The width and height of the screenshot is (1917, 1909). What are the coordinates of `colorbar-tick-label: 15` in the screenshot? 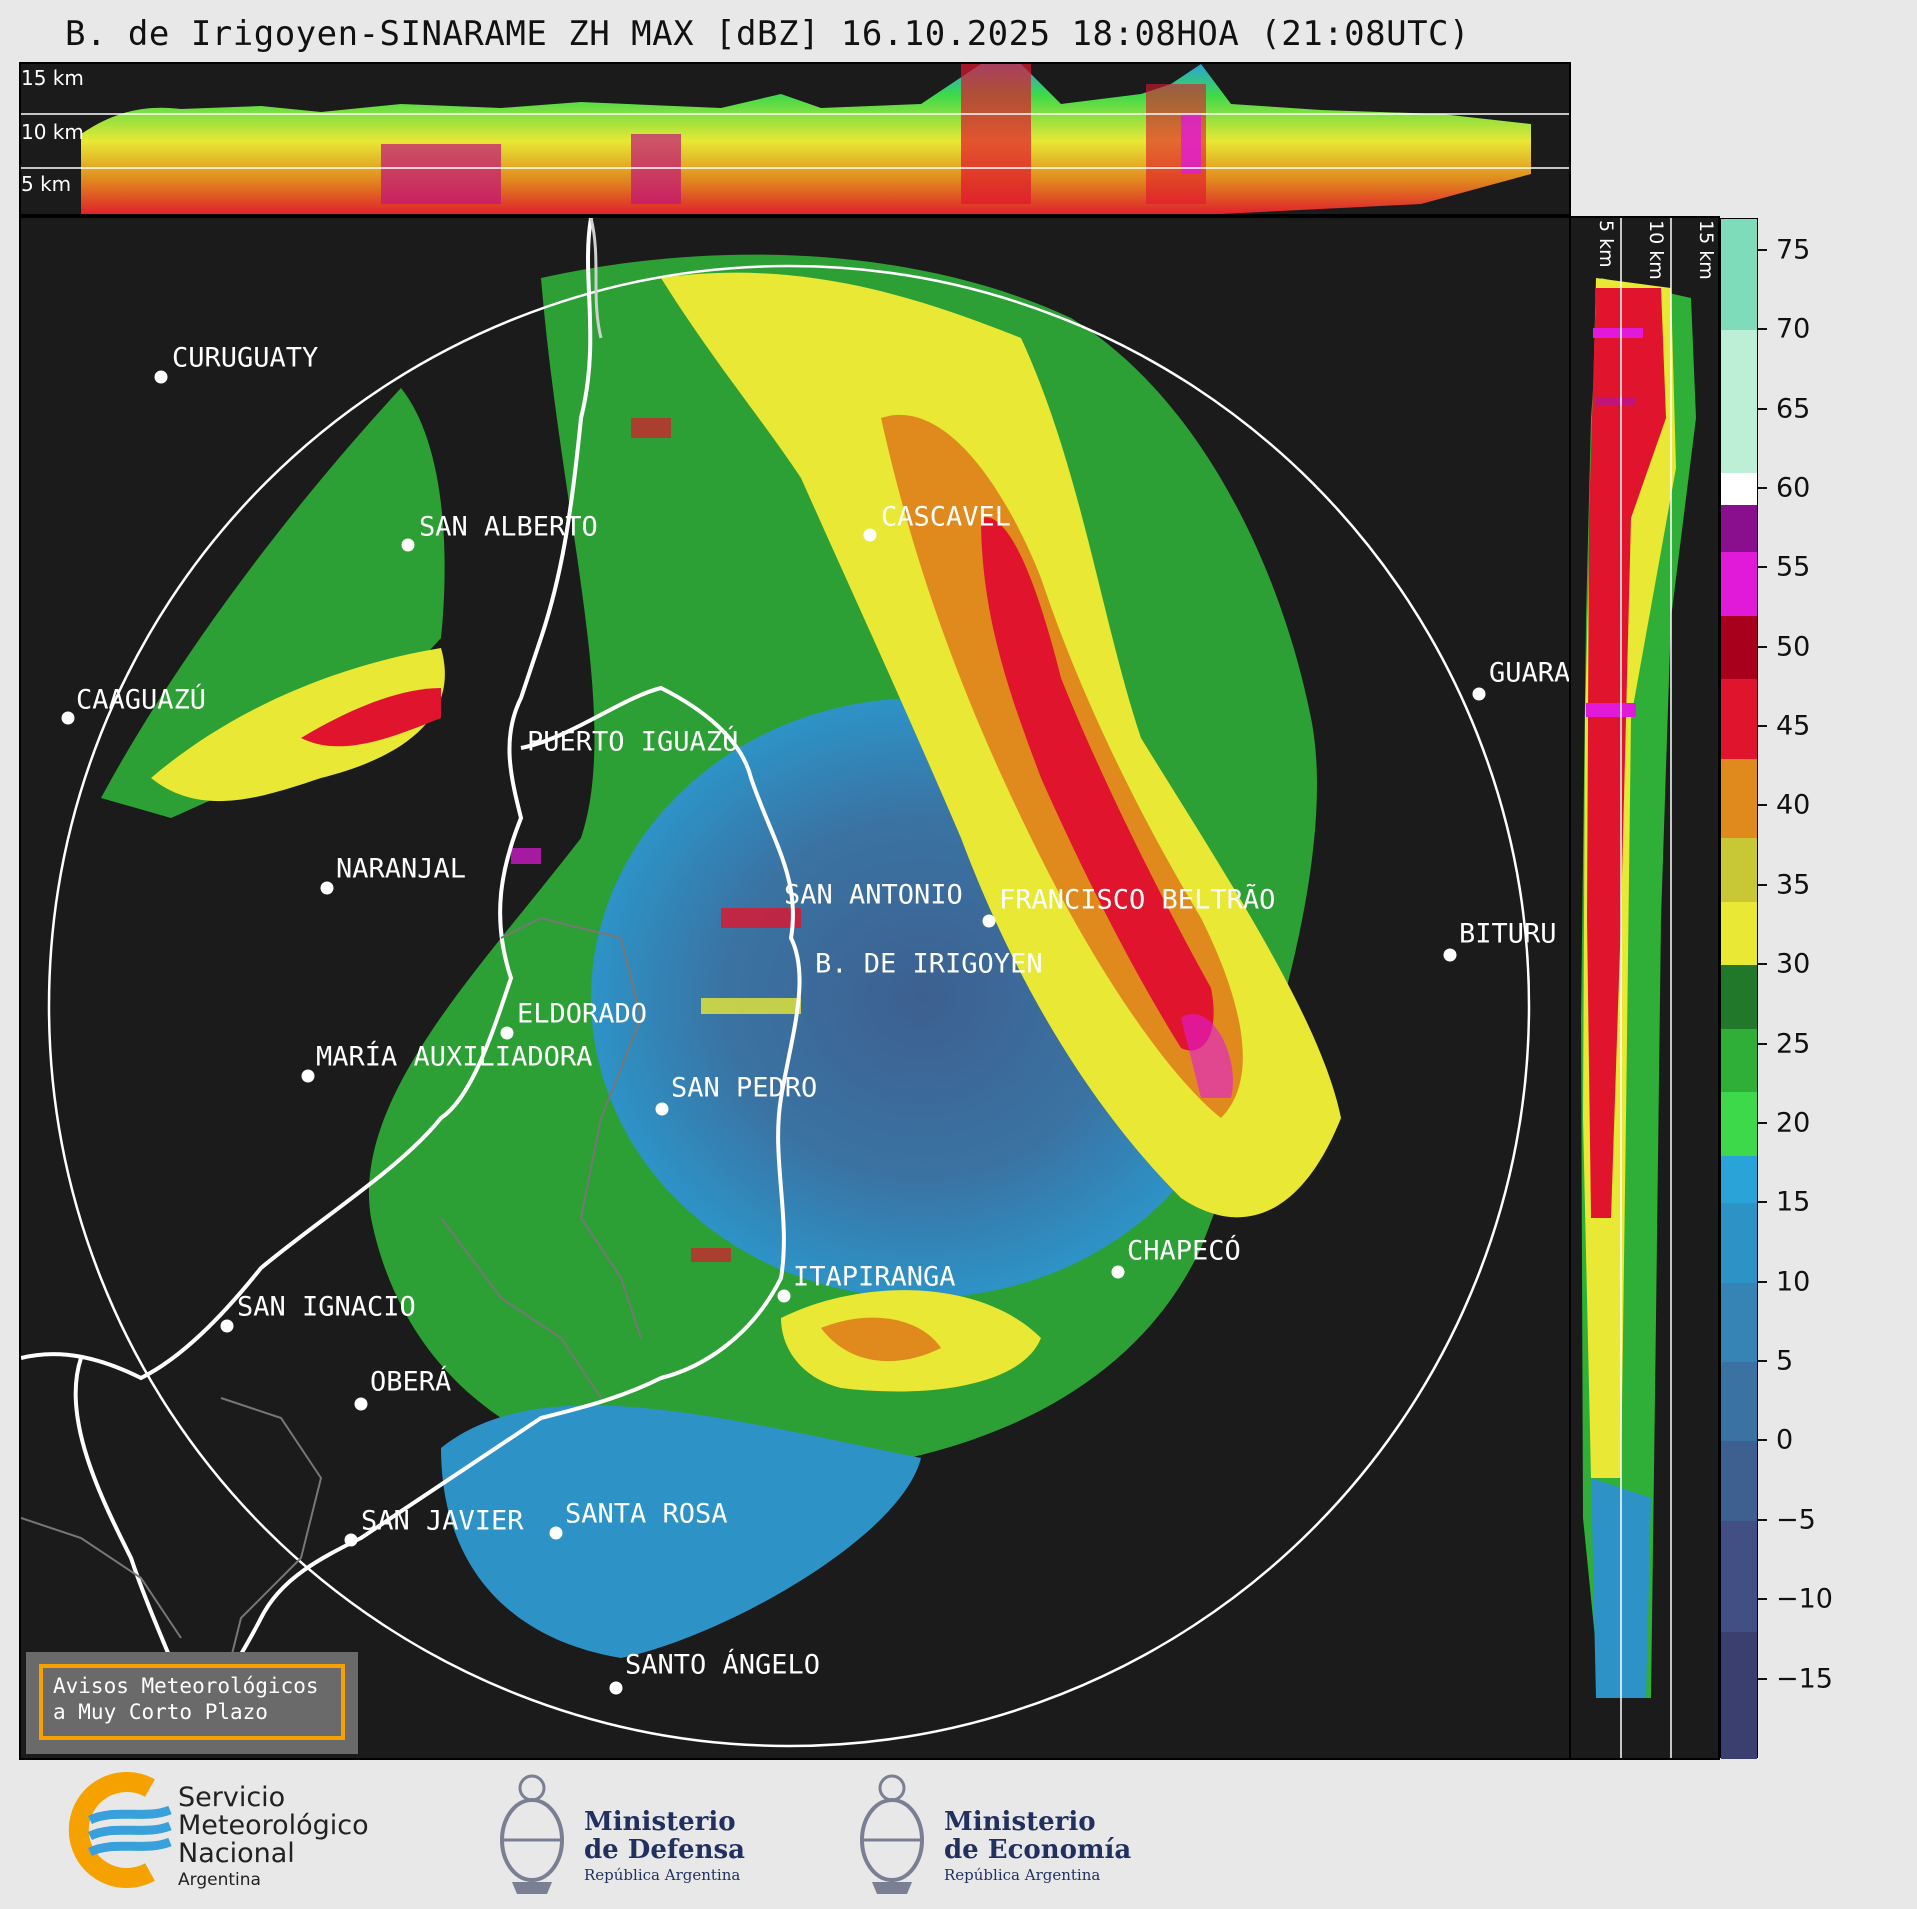 It's located at (1793, 1202).